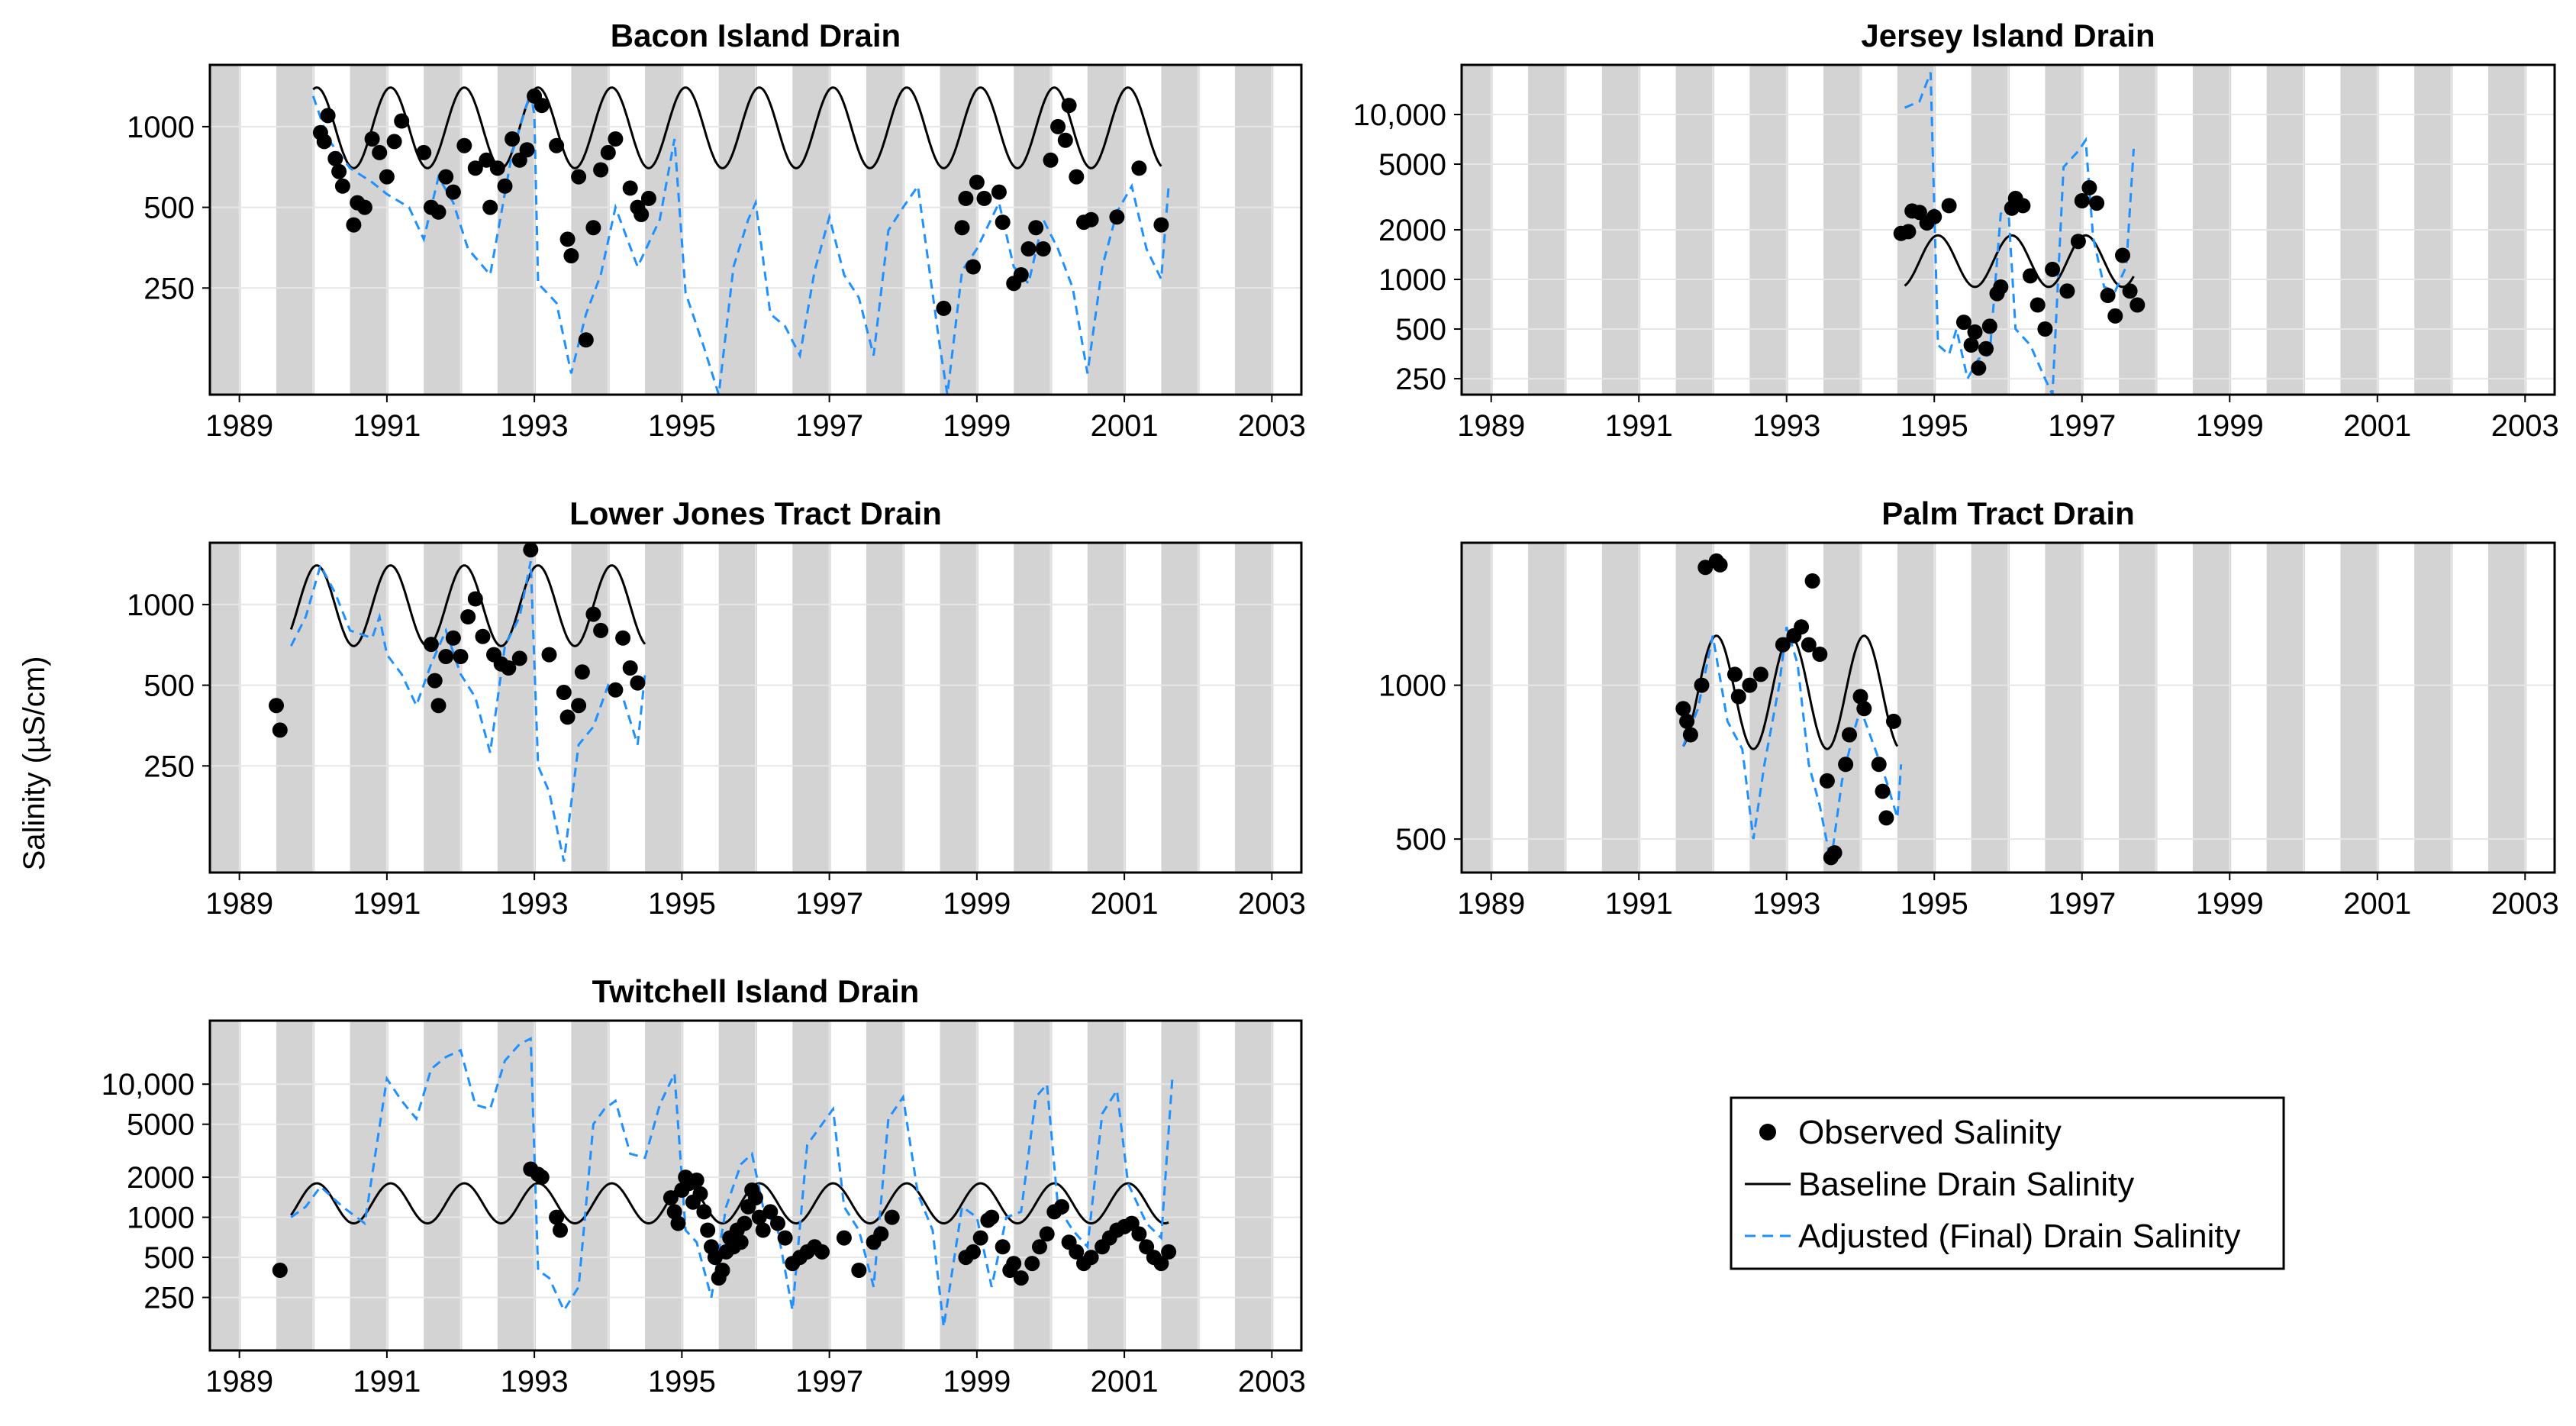  I want to click on bacon-island-drain-xtick-label: 1993, so click(535, 426).